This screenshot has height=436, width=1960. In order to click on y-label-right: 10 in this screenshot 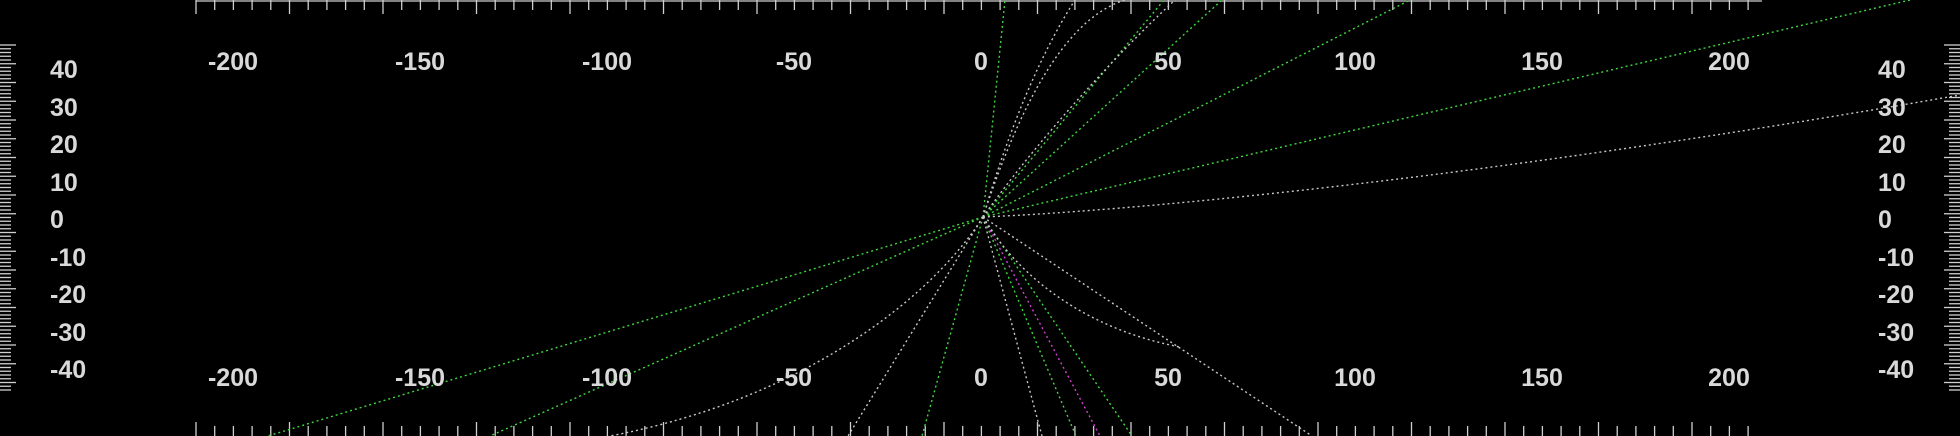, I will do `click(1892, 183)`.